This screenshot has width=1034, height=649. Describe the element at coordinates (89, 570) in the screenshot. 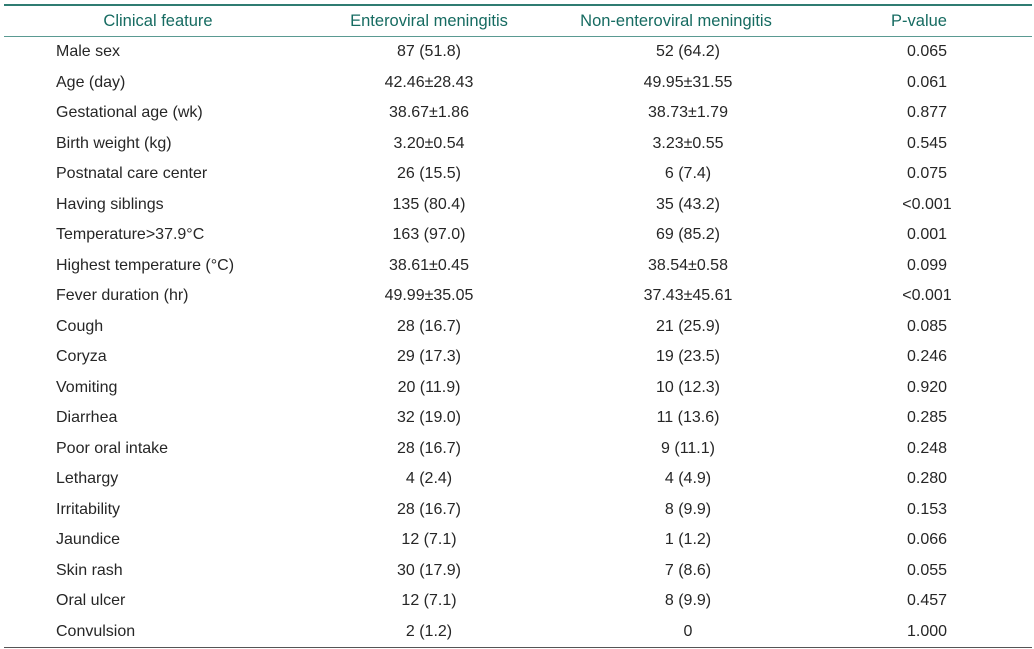

I see `cell-clinical-feature: Skin rash` at that location.